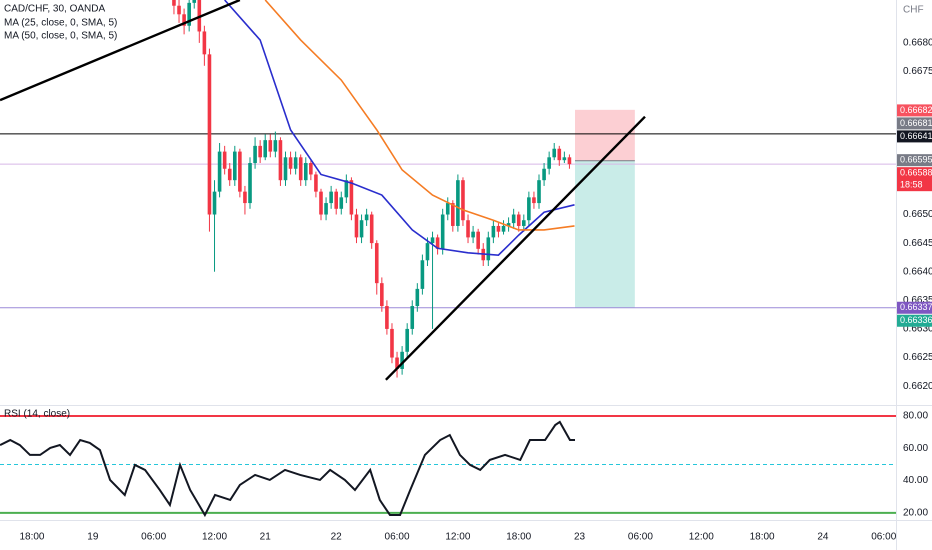 The width and height of the screenshot is (932, 550). What do you see at coordinates (60, 23) in the screenshot?
I see `legend-ma25: MA (25, close, 0, SMA, 5)` at bounding box center [60, 23].